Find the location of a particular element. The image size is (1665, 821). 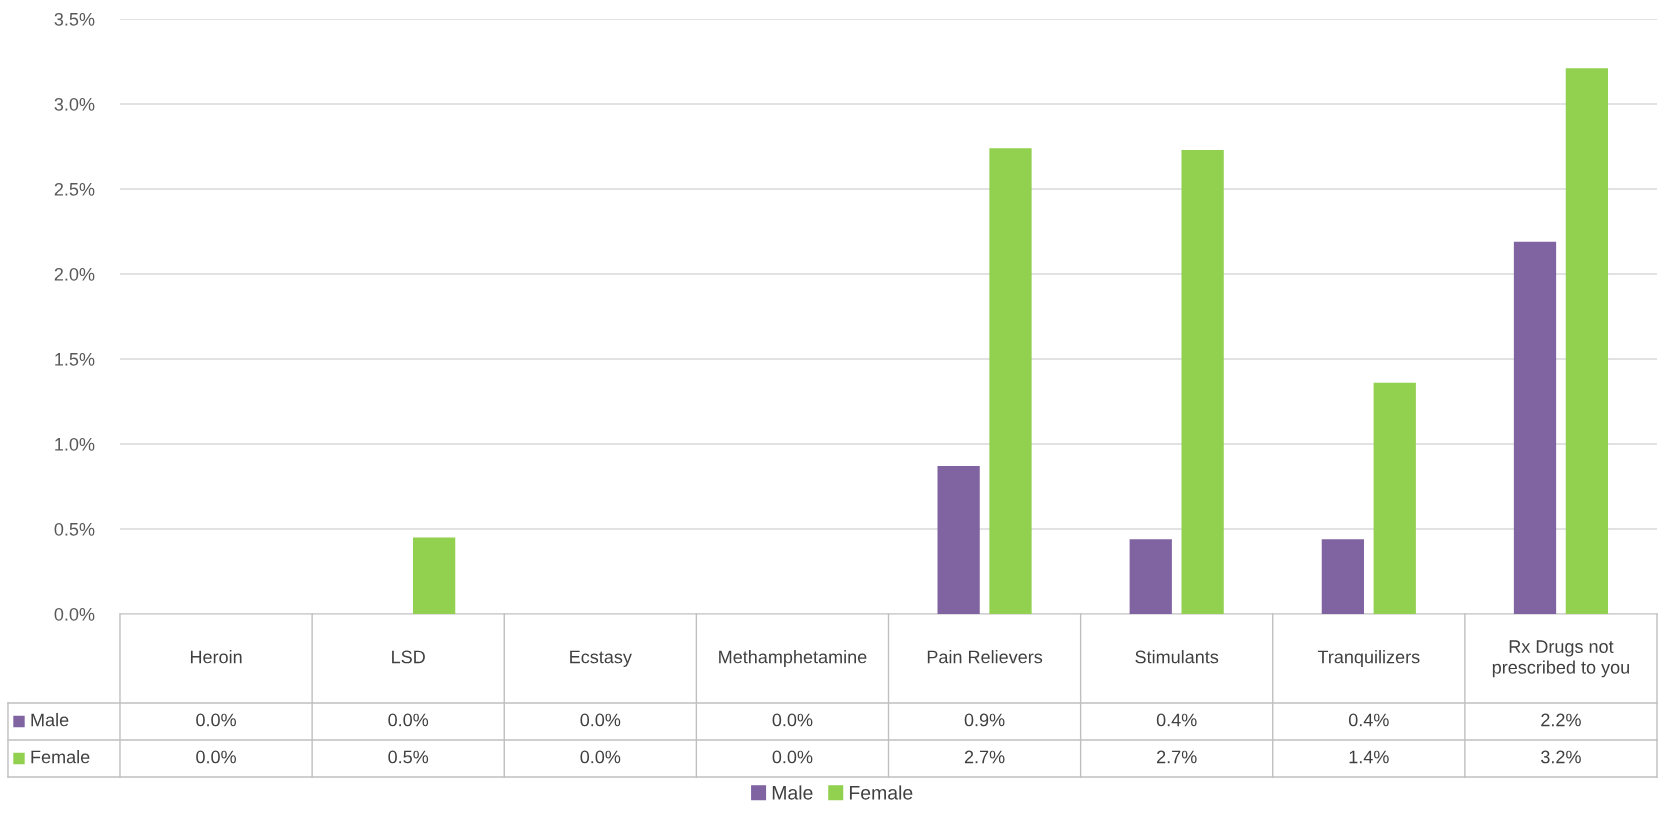

y-tick-label: 3.0% is located at coordinates (74, 104).